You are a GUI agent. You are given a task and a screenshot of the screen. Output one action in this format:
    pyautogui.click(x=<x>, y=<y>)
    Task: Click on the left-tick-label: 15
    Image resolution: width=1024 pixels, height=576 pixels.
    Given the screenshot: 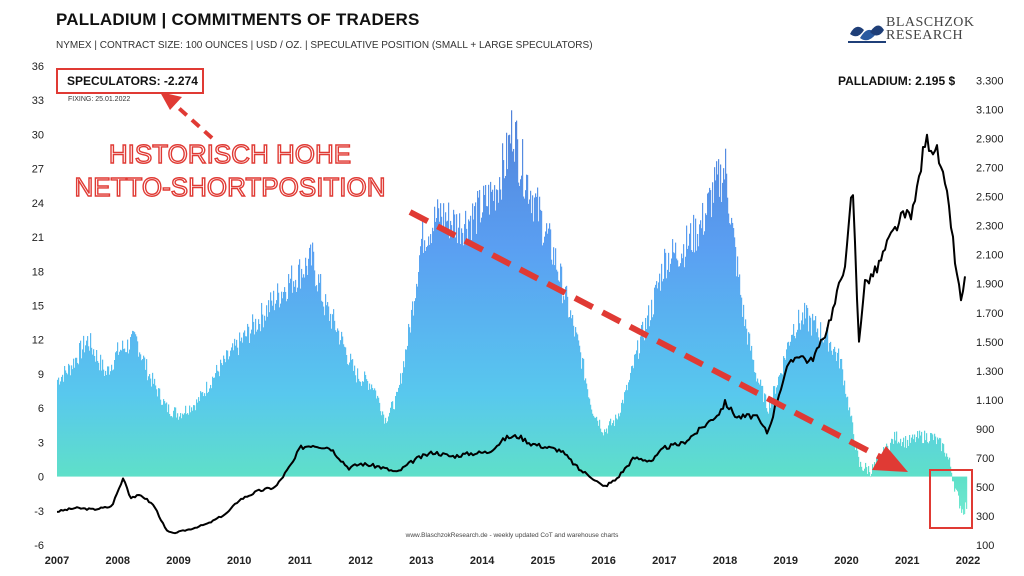 What is the action you would take?
    pyautogui.click(x=38, y=307)
    